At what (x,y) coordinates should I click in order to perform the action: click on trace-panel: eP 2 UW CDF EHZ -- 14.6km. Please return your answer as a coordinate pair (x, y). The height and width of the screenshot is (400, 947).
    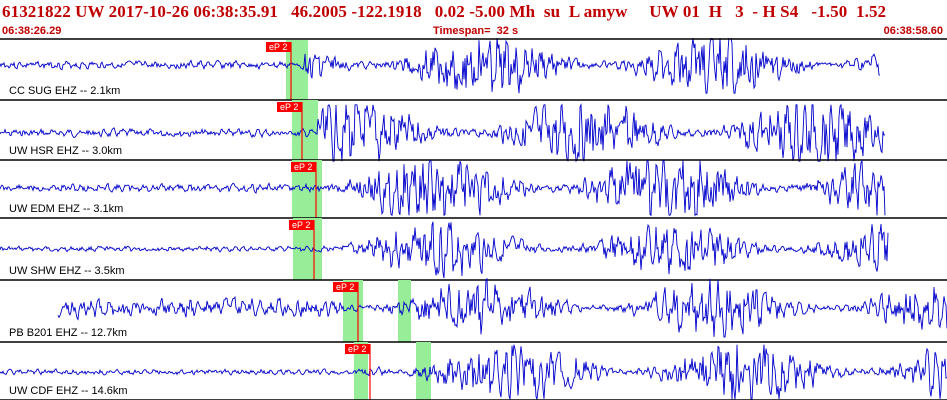
    Looking at the image, I should click on (473, 371).